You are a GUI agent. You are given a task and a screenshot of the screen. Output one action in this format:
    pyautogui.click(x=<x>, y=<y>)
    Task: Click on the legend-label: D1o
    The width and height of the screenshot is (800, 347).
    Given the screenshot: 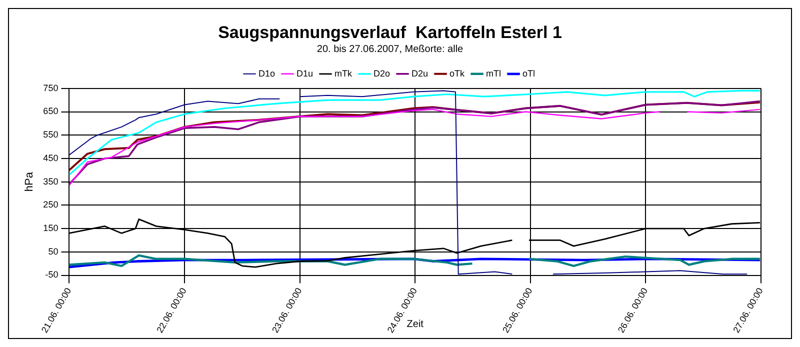 What is the action you would take?
    pyautogui.click(x=266, y=73)
    